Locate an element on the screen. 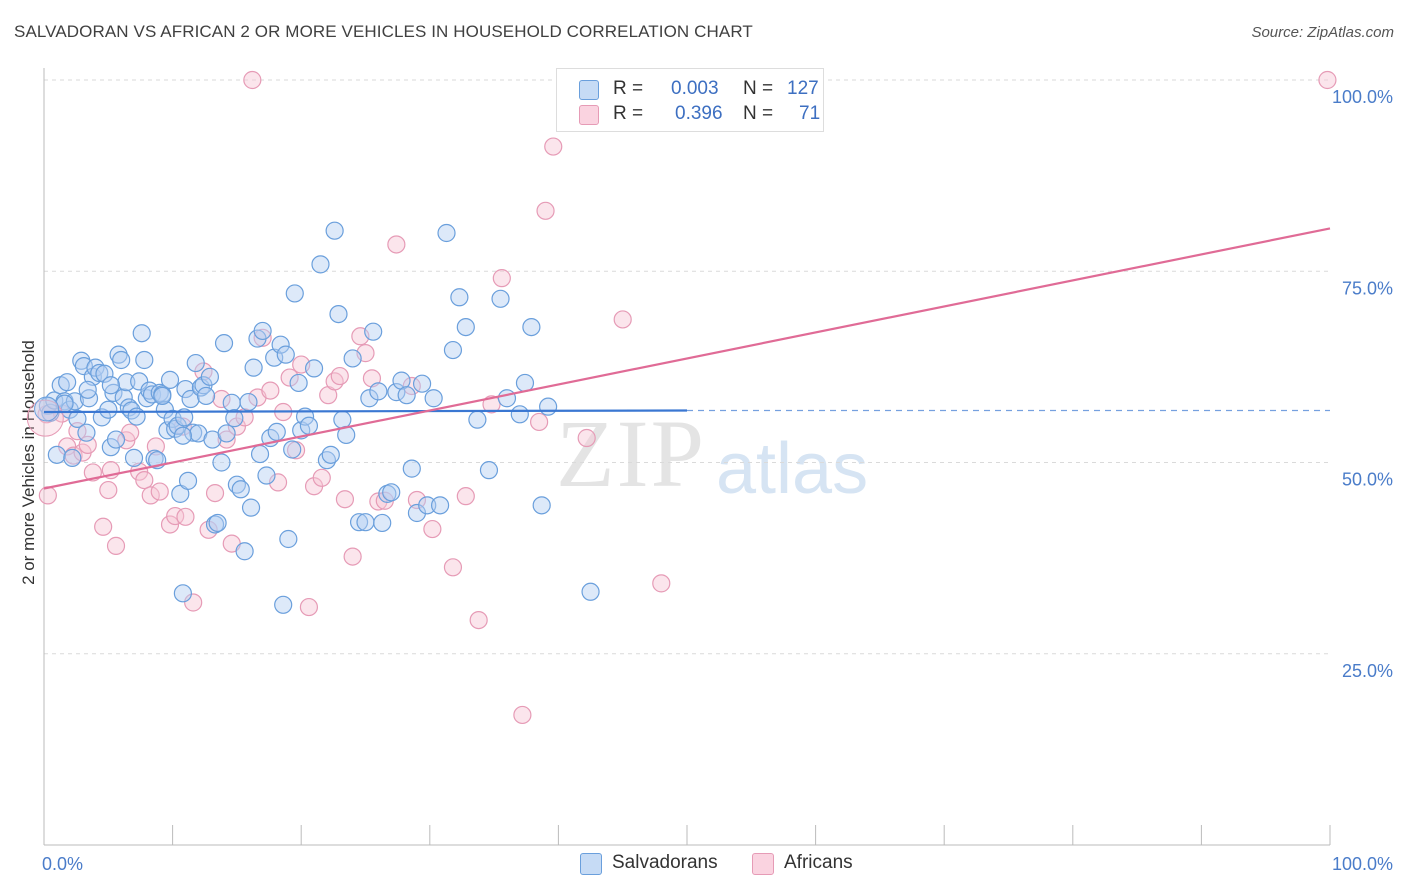 Image resolution: width=1406 pixels, height=892 pixels. y-axis-label: 2 or more Vehicles in Household is located at coordinates (28, 462).